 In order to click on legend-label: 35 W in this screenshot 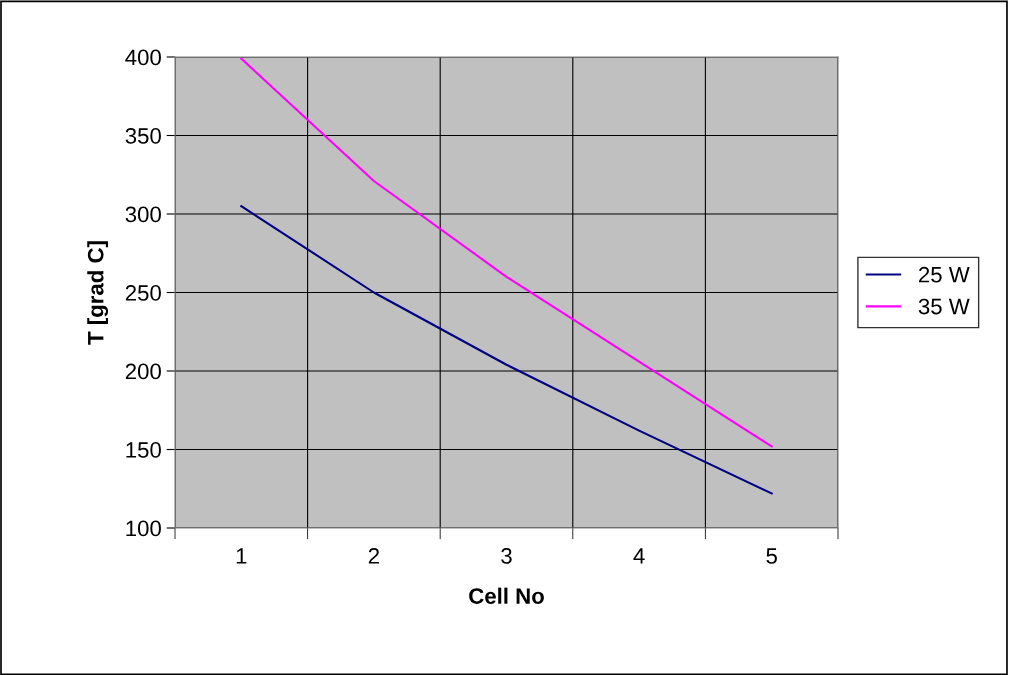, I will do `click(944, 306)`.